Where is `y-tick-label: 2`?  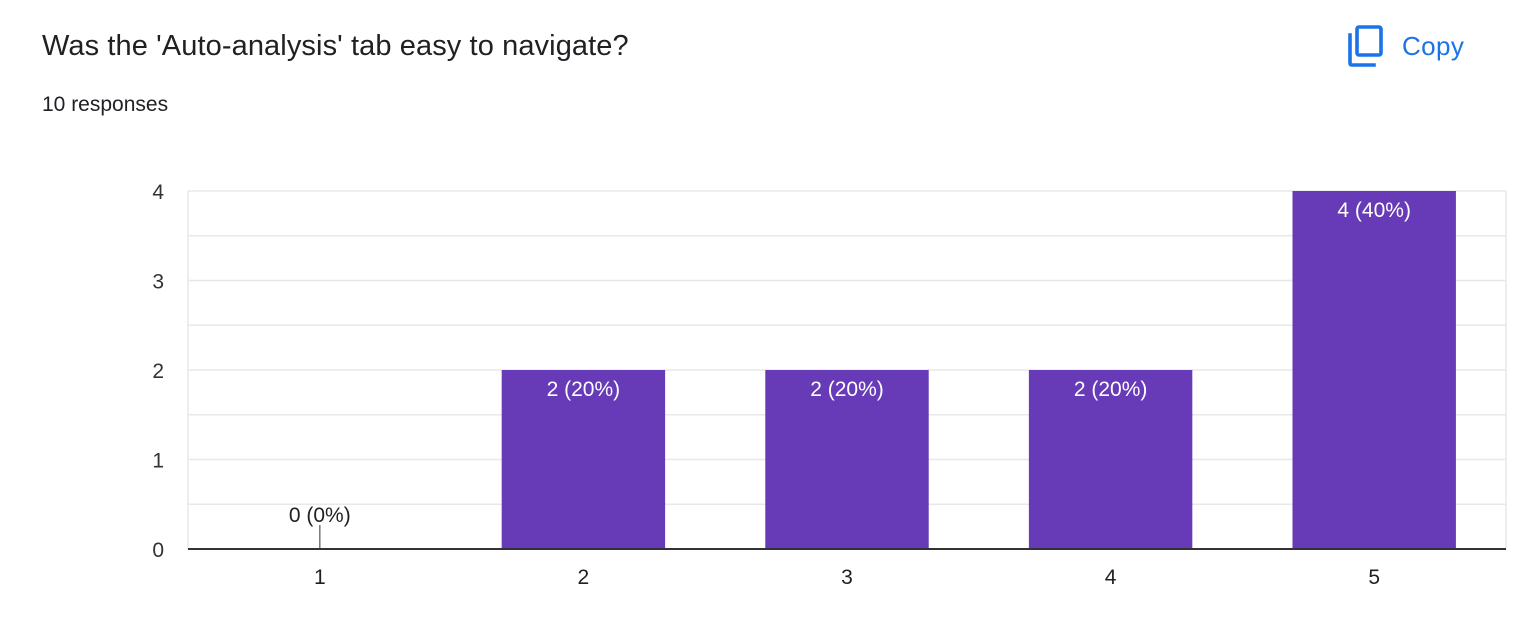
y-tick-label: 2 is located at coordinates (158, 371).